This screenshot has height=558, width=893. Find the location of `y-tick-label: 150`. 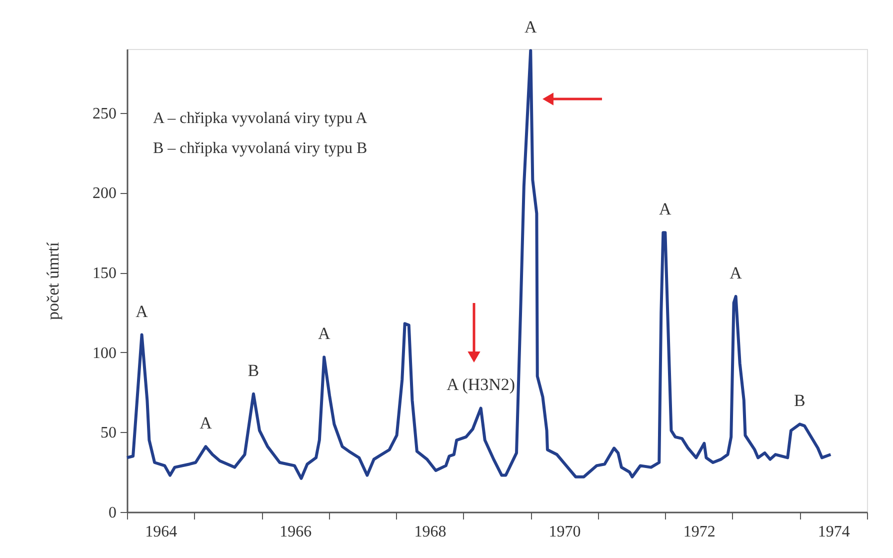

y-tick-label: 150 is located at coordinates (104, 273).